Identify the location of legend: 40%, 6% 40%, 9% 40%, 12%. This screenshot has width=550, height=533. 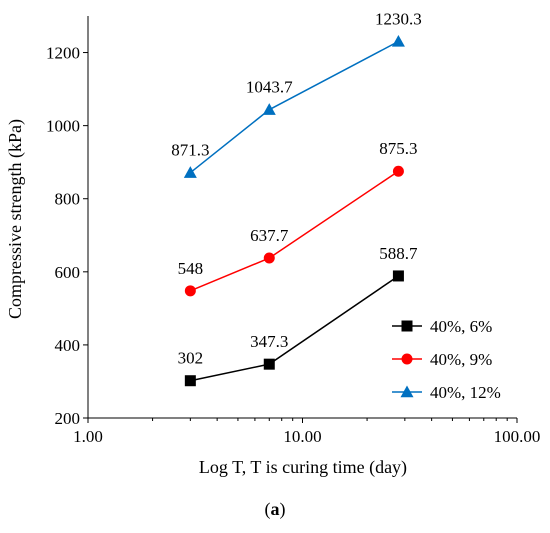
(446, 359).